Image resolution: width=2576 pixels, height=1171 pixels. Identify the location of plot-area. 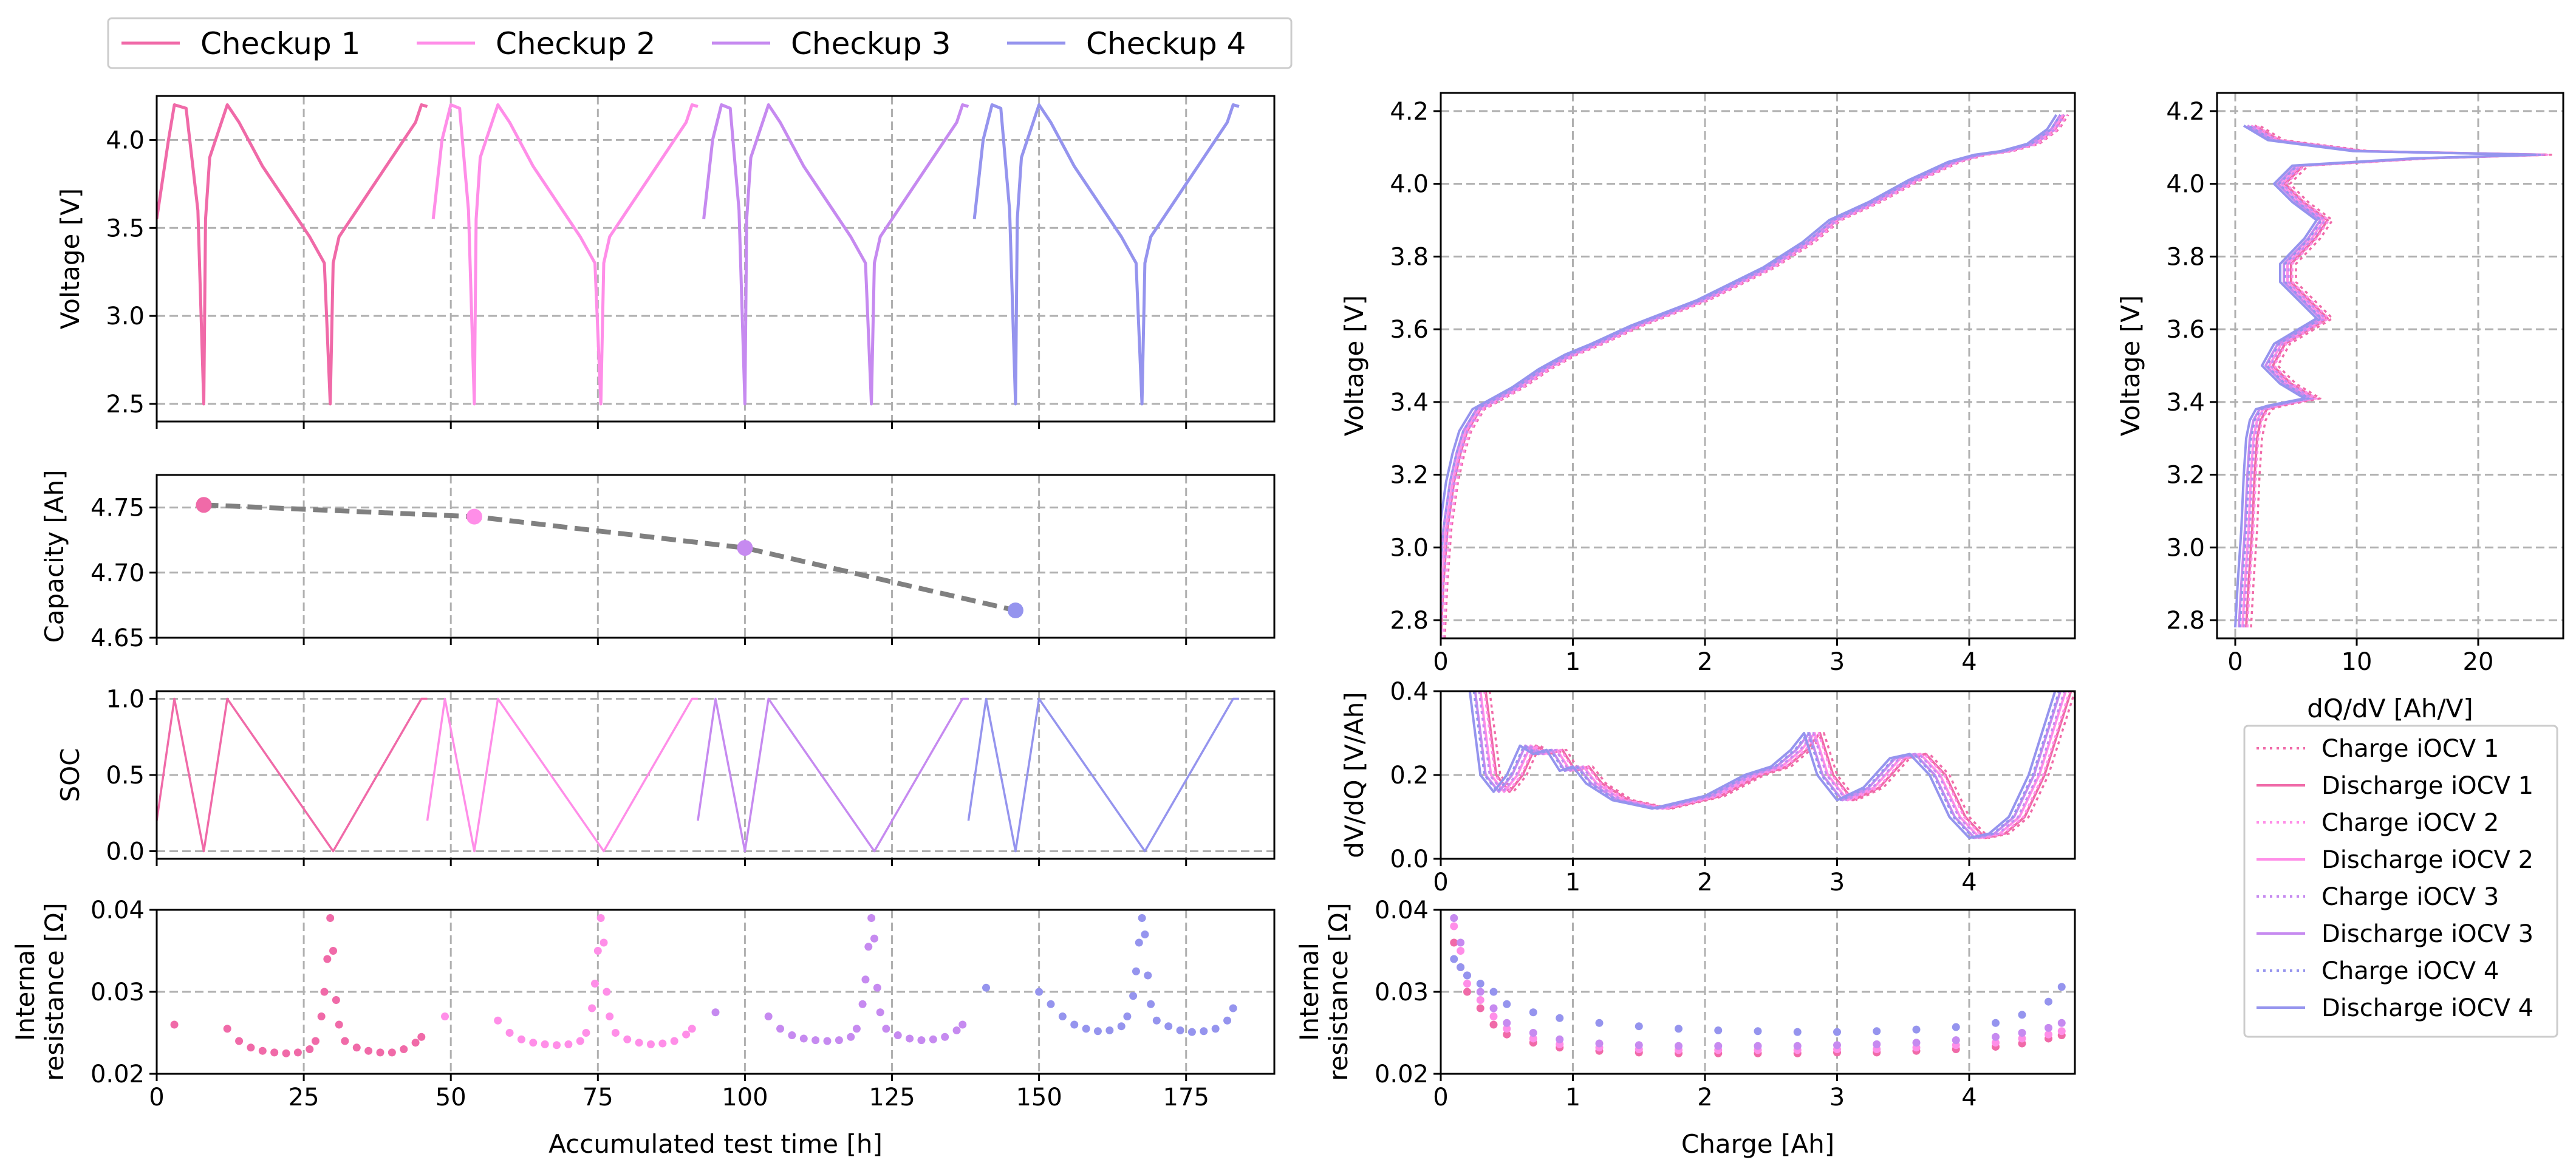
(1758, 985).